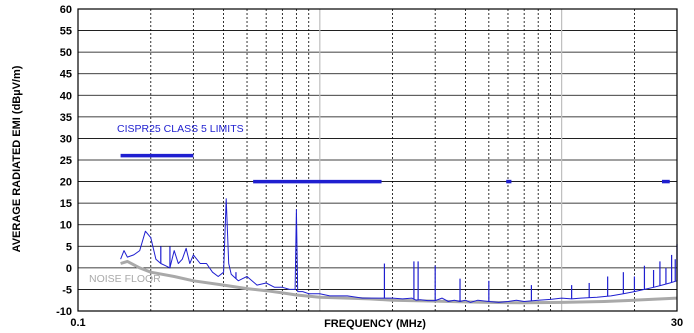 The height and width of the screenshot is (333, 694). Describe the element at coordinates (66, 118) in the screenshot. I see `y-tick-label: 35` at that location.